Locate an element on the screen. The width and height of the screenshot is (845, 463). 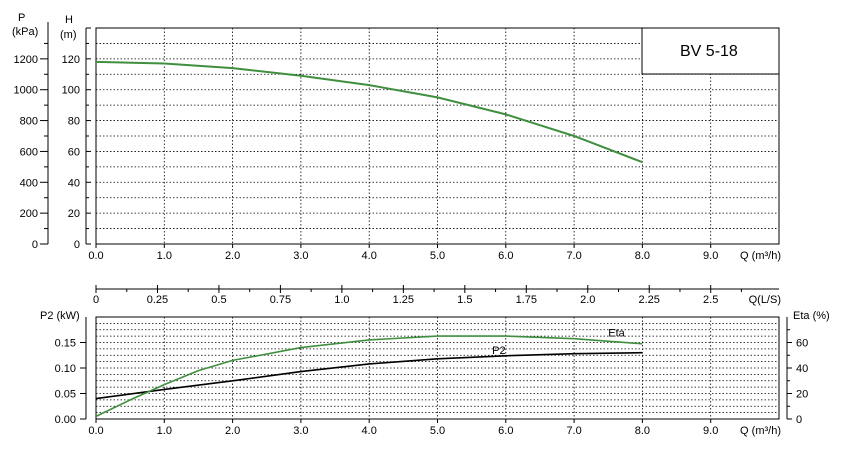
eta-curve is located at coordinates (369, 376).